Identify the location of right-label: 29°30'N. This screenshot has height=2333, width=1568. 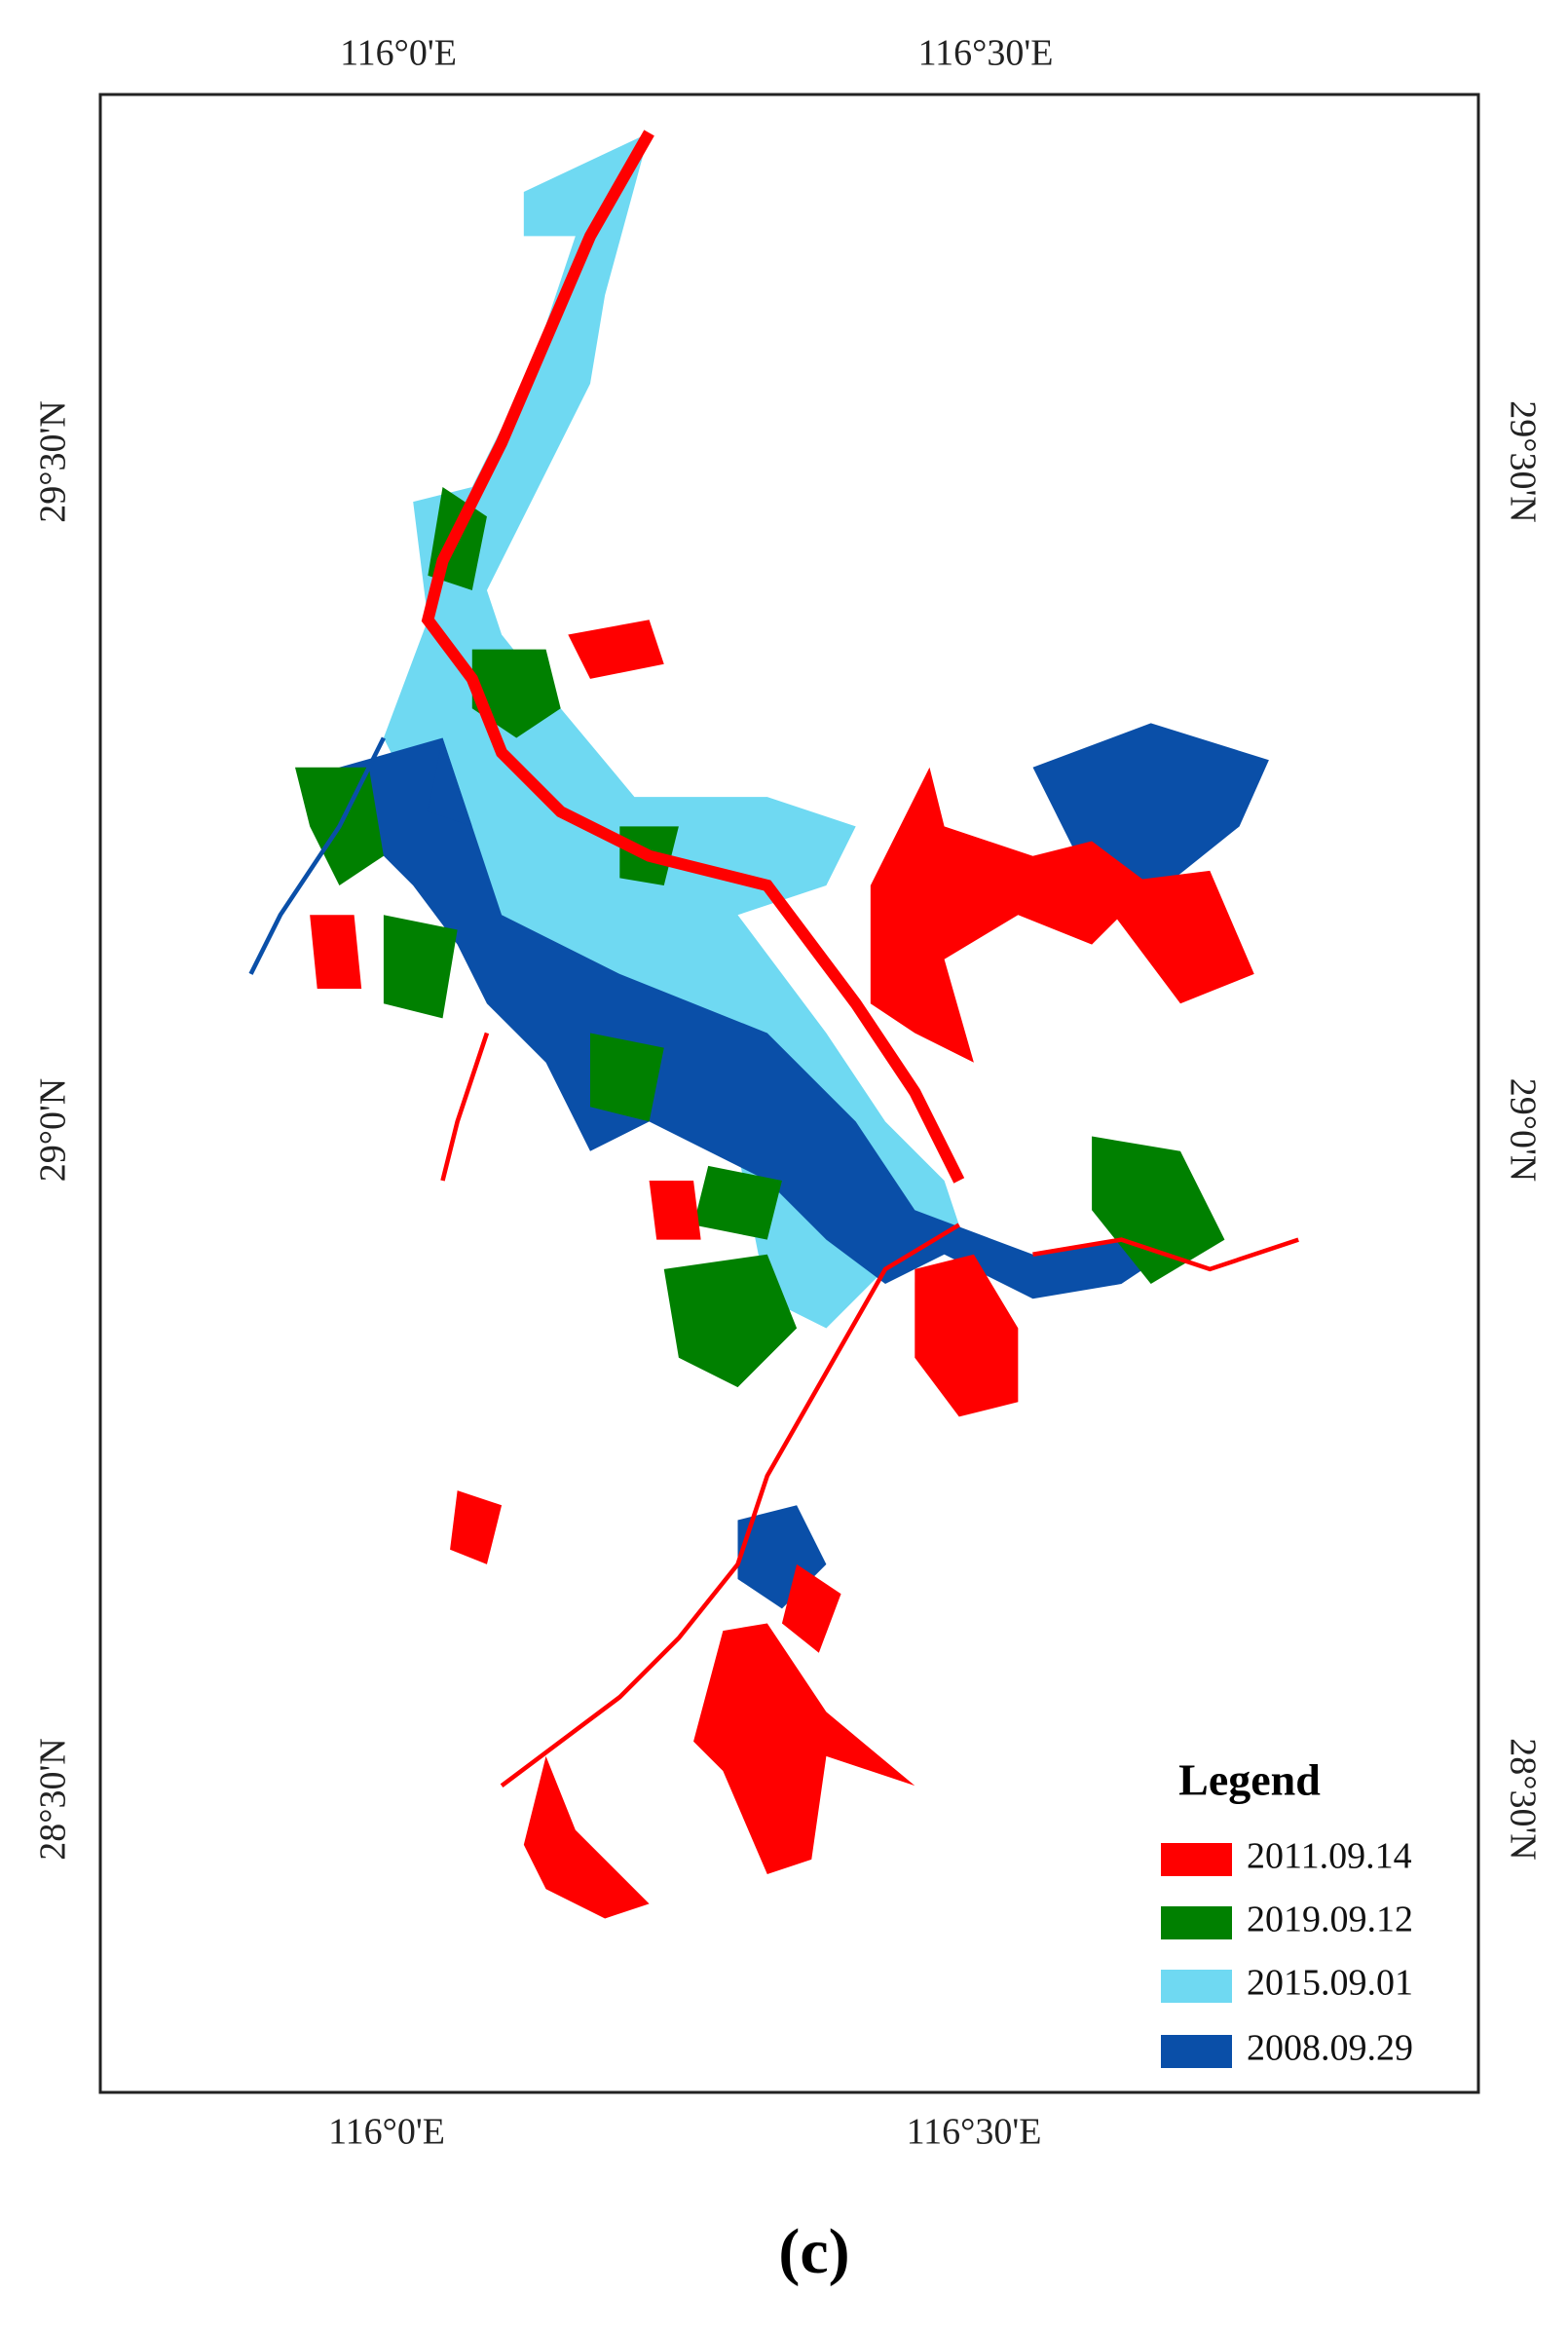
(1522, 461).